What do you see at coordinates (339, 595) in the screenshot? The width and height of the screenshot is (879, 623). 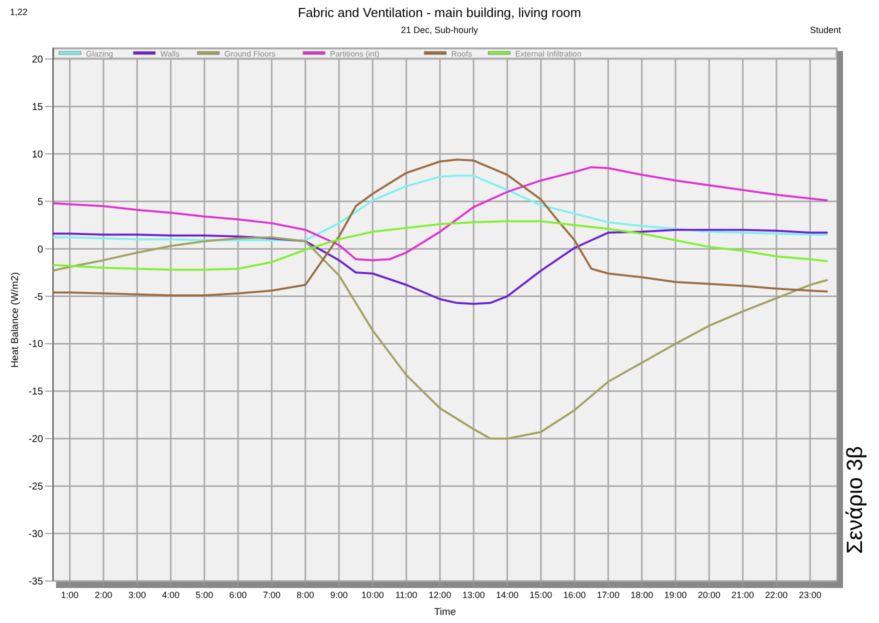 I see `x-tick-label: 9:00` at bounding box center [339, 595].